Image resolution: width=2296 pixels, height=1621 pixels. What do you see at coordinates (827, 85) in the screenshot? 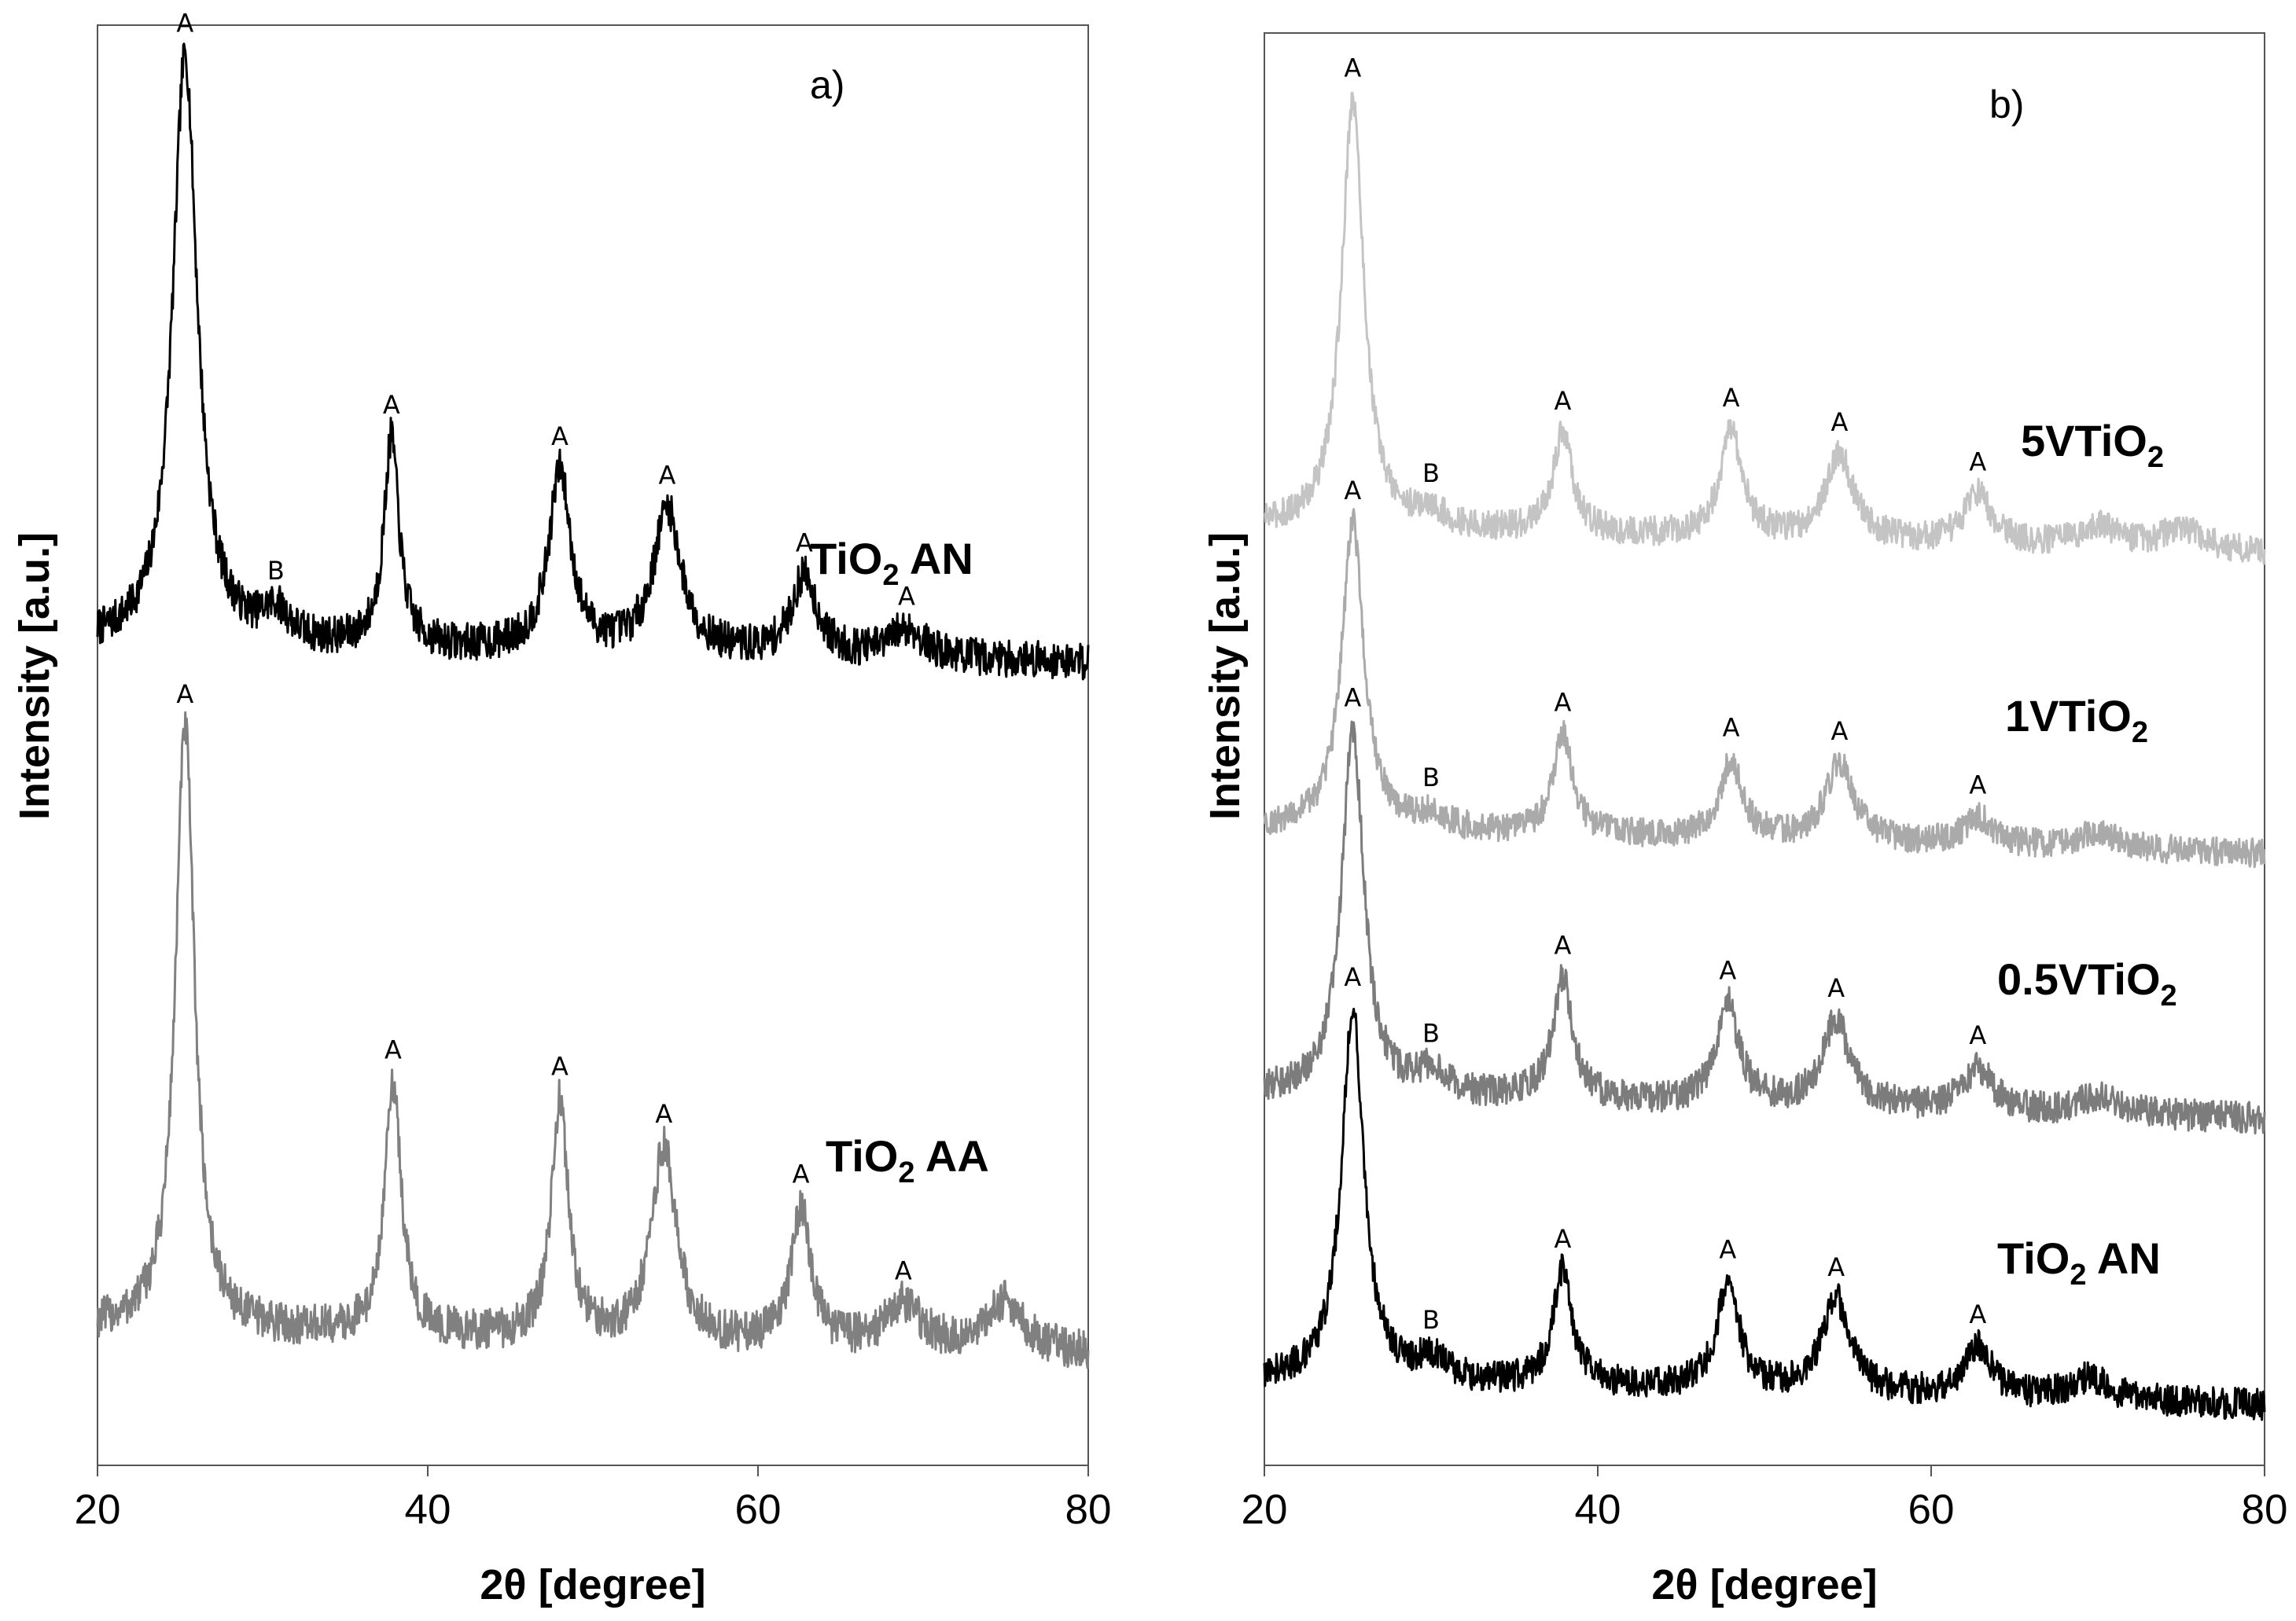
I see `panel-a-label: a)` at bounding box center [827, 85].